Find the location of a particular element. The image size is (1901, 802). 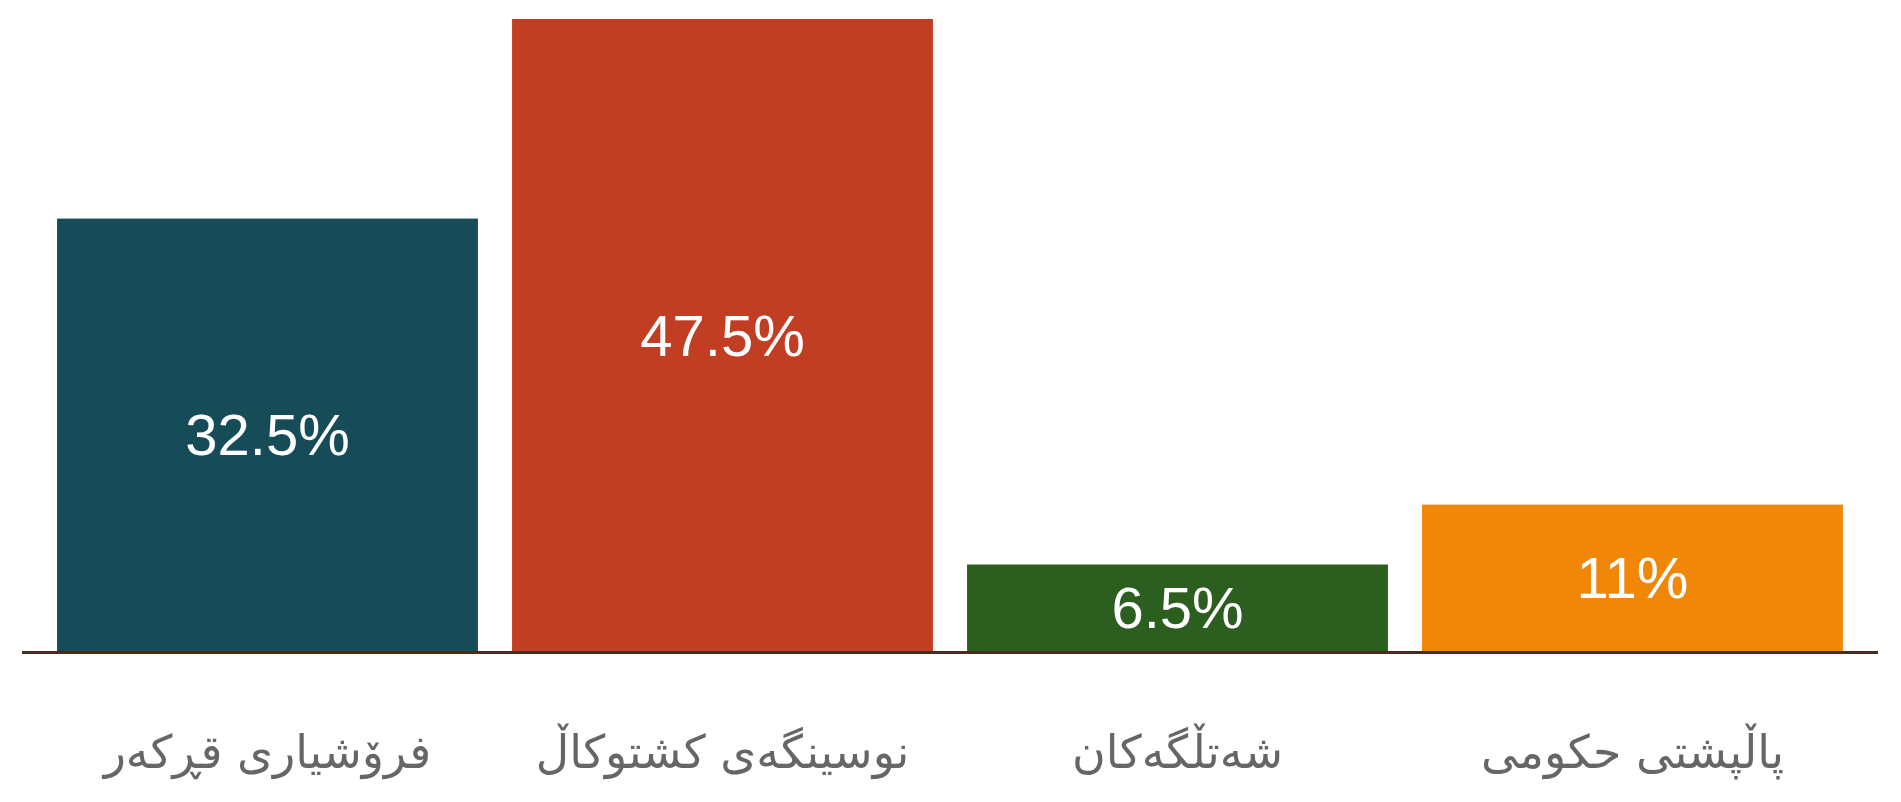

x-tick-label: پاڵپشتی حکومی is located at coordinates (1632, 751).